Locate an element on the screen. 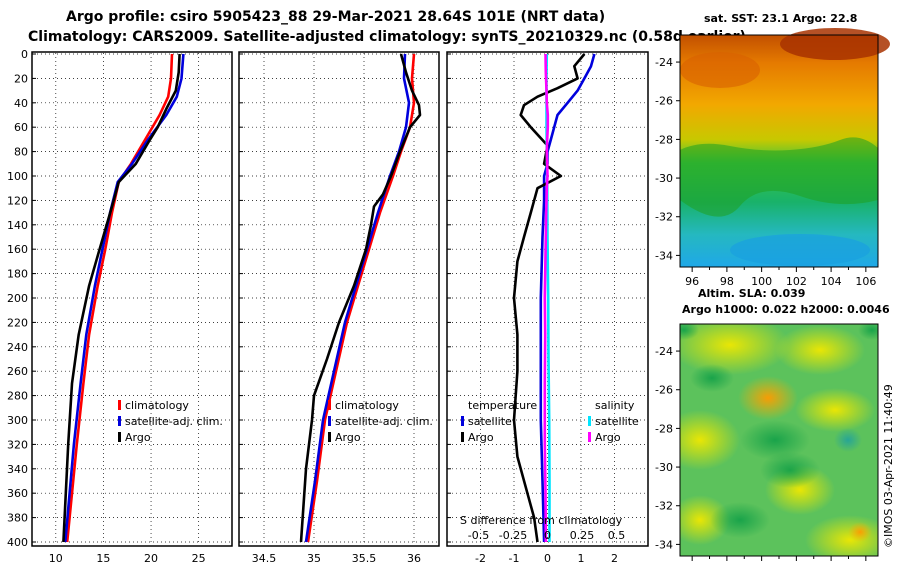 The width and height of the screenshot is (900, 580). legend-climatology: climatology is located at coordinates (157, 405).